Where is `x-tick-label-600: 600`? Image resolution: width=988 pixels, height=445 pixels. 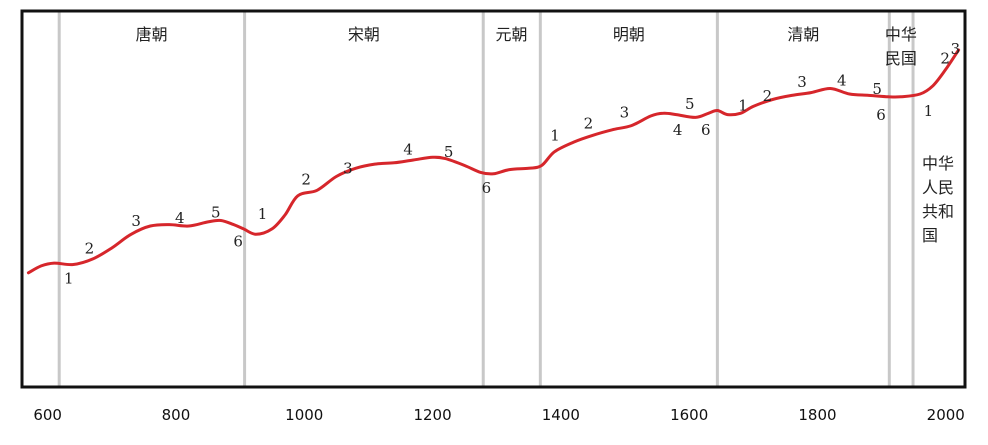 x-tick-label-600: 600 is located at coordinates (47, 415).